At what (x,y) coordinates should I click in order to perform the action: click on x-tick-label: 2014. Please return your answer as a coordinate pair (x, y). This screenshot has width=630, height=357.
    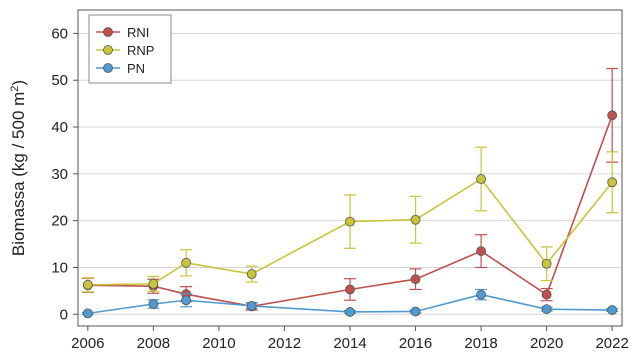
    Looking at the image, I should click on (349, 343).